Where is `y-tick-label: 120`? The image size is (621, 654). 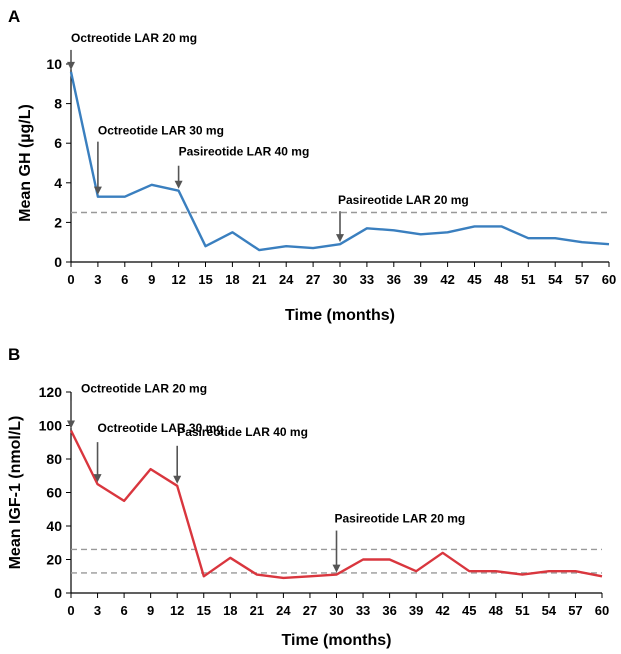 y-tick-label: 120 is located at coordinates (51, 392).